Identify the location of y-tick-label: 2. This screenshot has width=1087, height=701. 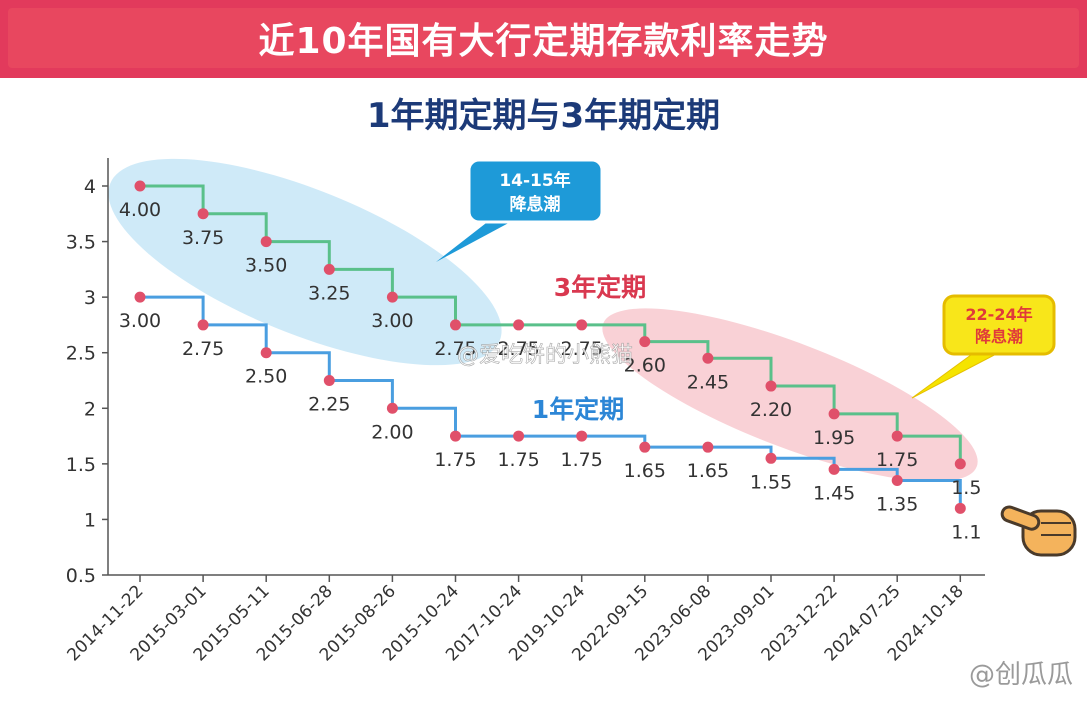
(90, 409).